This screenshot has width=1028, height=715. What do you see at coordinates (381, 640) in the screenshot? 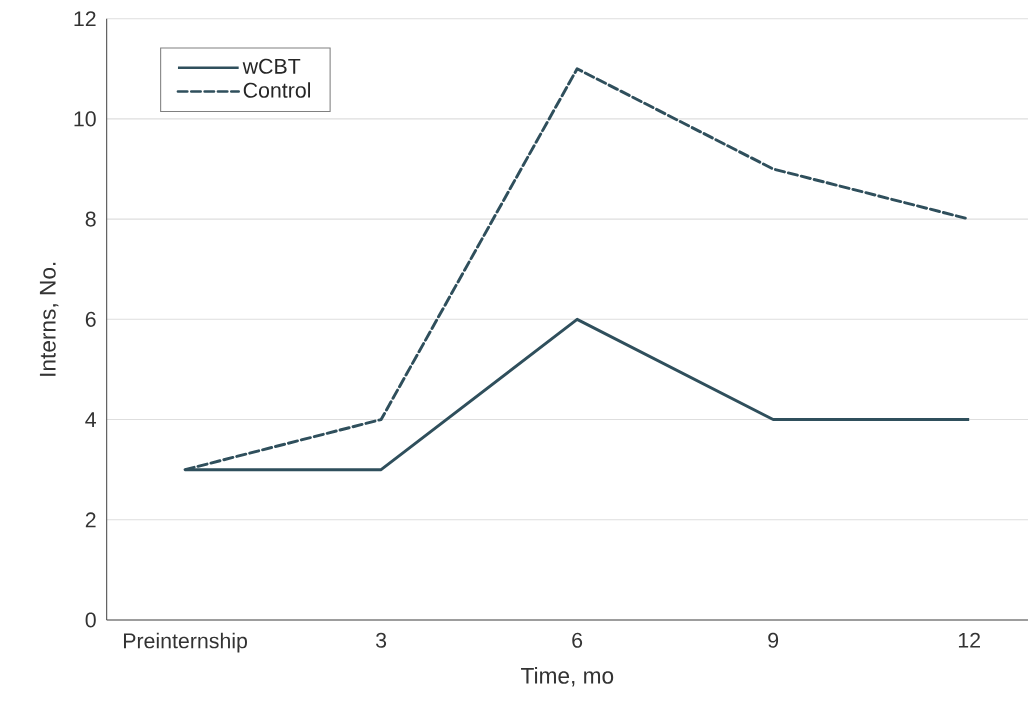
I see `x-tick-label: 3` at bounding box center [381, 640].